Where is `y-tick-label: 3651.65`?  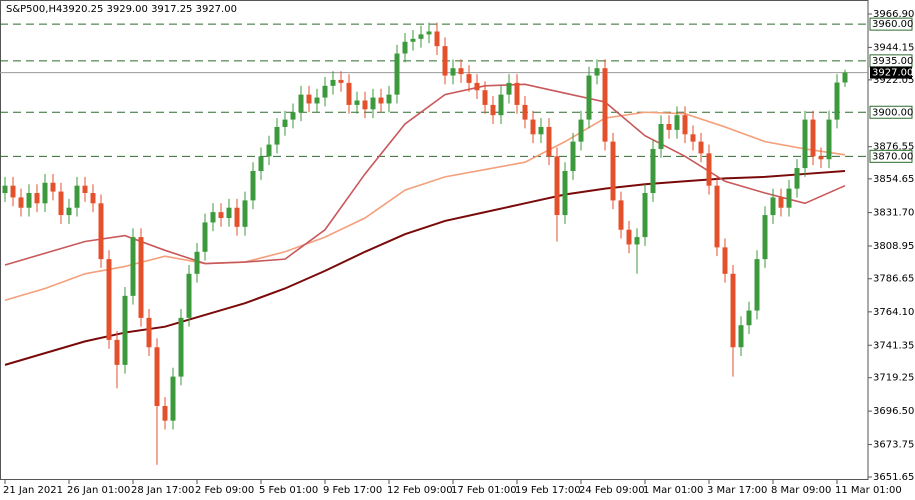 y-tick-label: 3651.65 is located at coordinates (893, 477).